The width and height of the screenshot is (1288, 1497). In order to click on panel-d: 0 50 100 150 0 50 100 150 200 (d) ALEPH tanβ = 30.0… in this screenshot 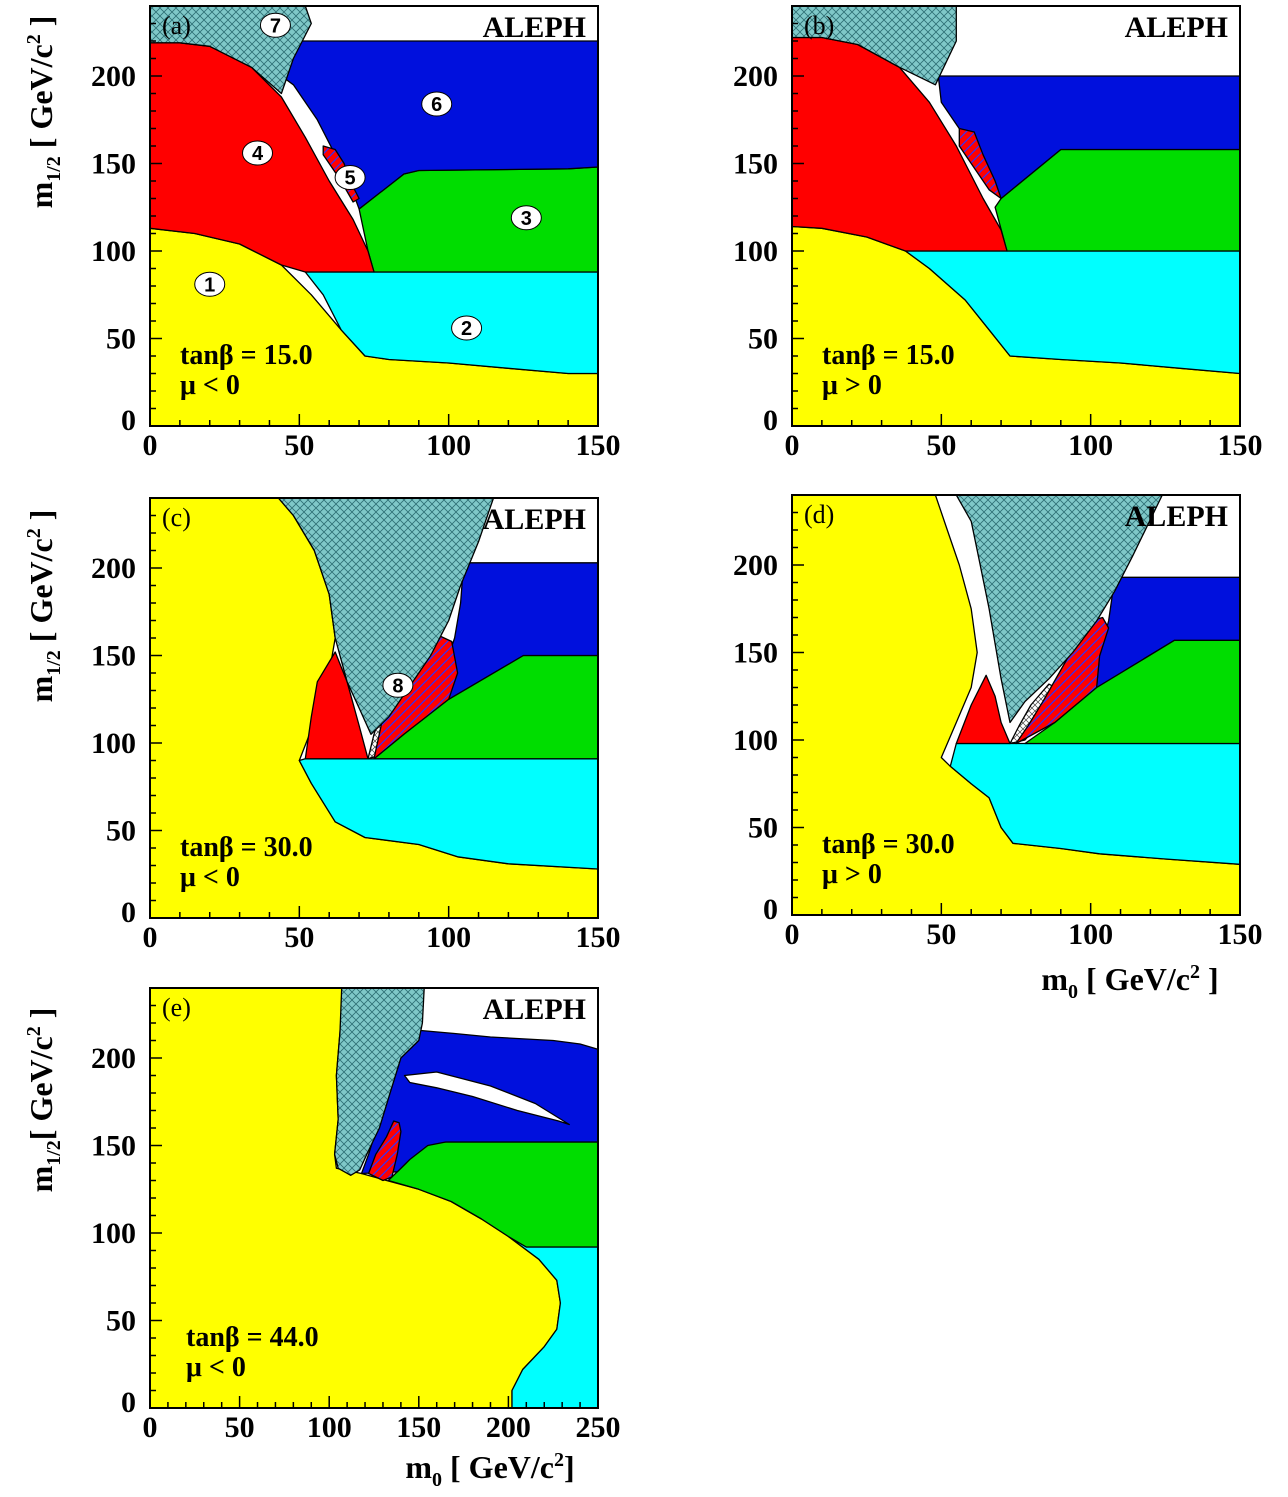, I will do `click(998, 722)`.